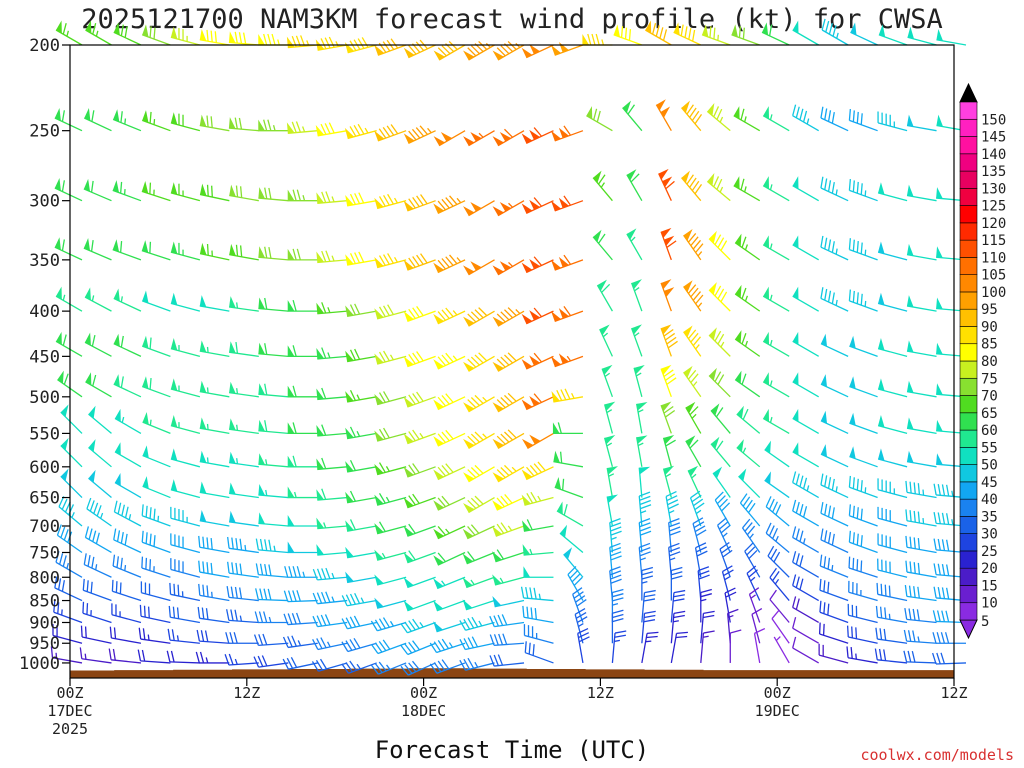 The image size is (1024, 768). Describe the element at coordinates (993, 293) in the screenshot. I see `colorbar-label: 100` at that location.